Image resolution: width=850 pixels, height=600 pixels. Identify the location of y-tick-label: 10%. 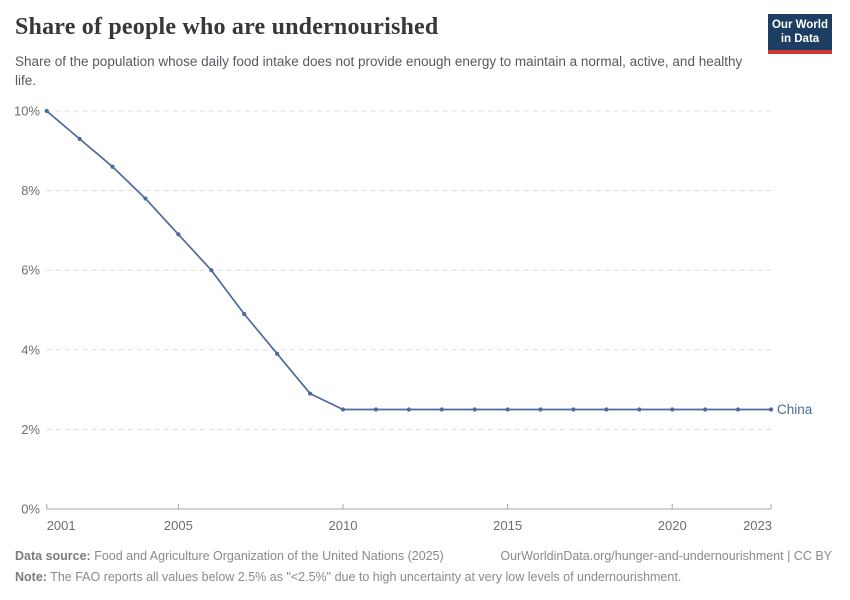
(27, 111).